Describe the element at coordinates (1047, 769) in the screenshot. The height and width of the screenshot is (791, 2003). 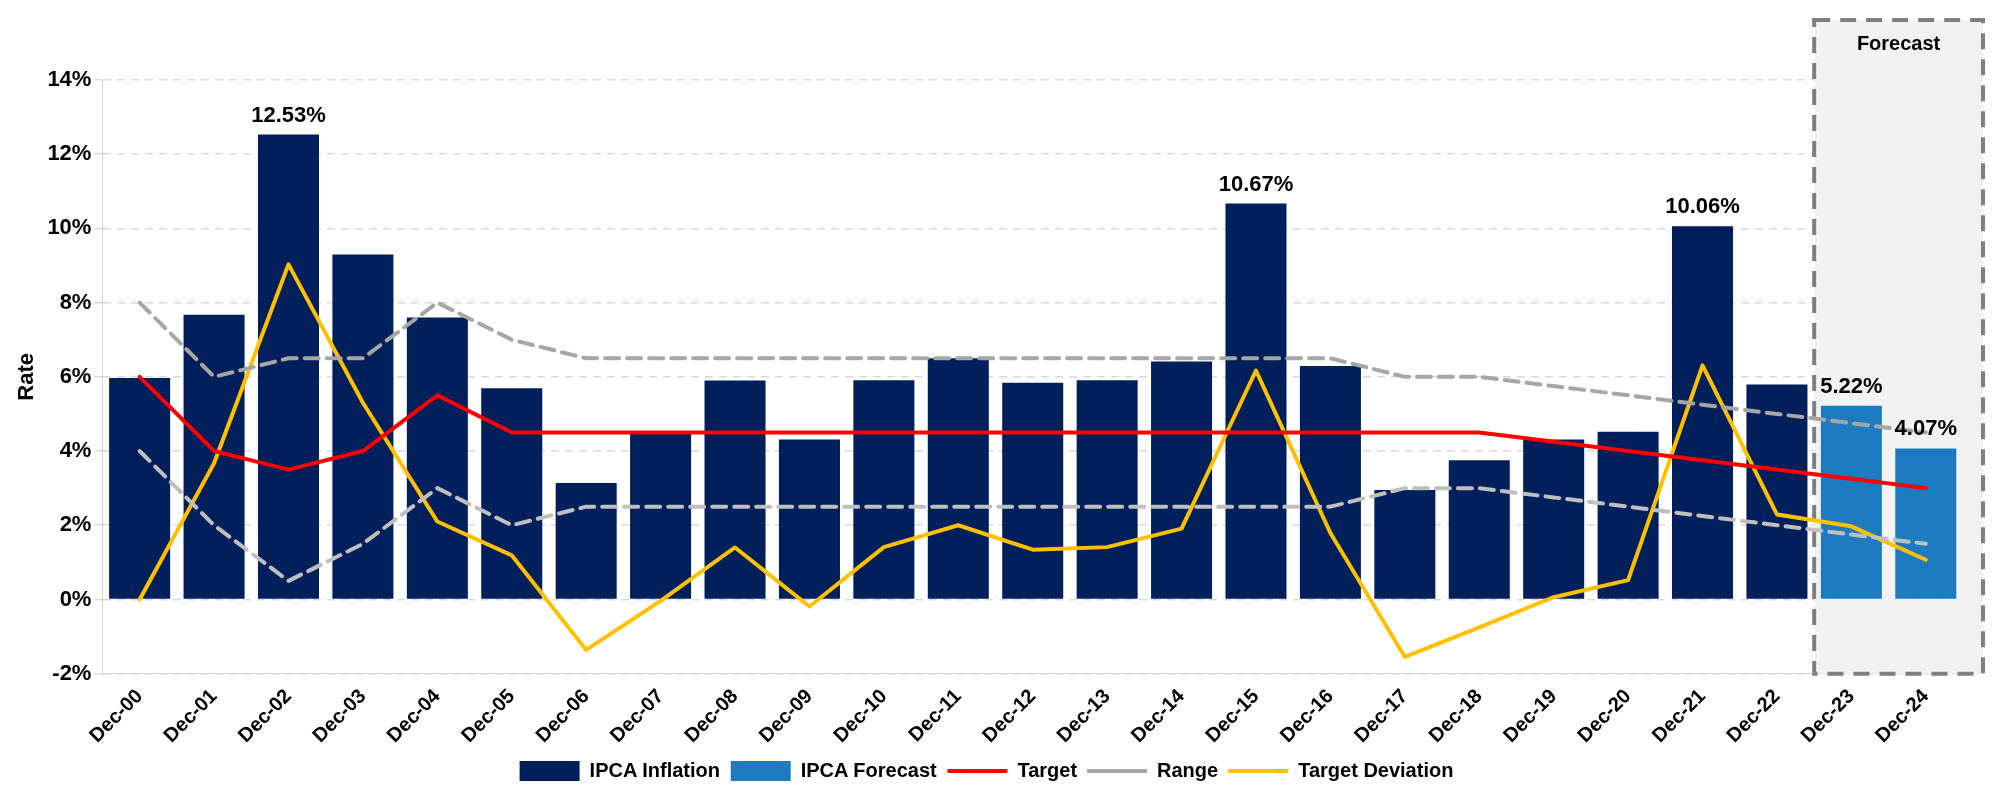
I see `legend-label: Target` at that location.